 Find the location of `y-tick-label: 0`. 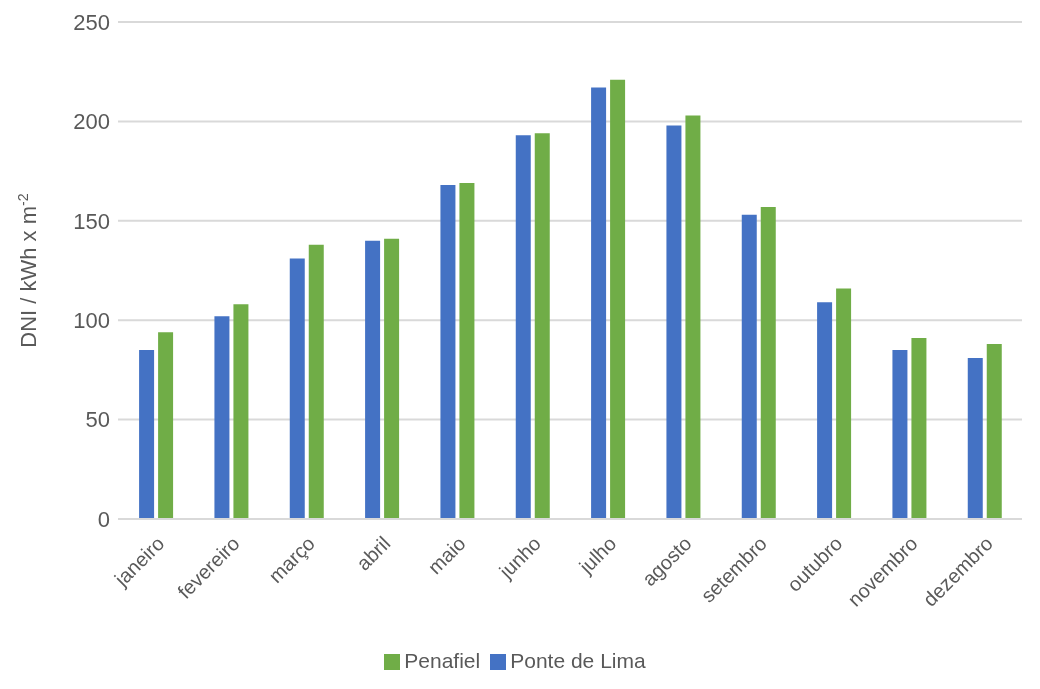

y-tick-label: 0 is located at coordinates (103, 519).